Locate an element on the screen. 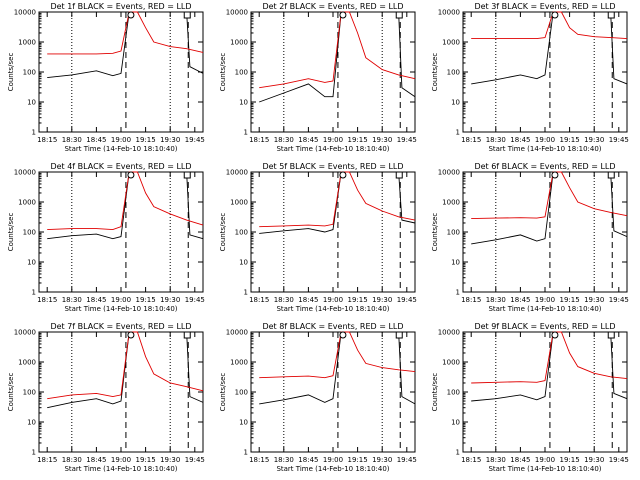  chart-title: Det 9f BLACK = Events, RED = LLD is located at coordinates (544, 326).